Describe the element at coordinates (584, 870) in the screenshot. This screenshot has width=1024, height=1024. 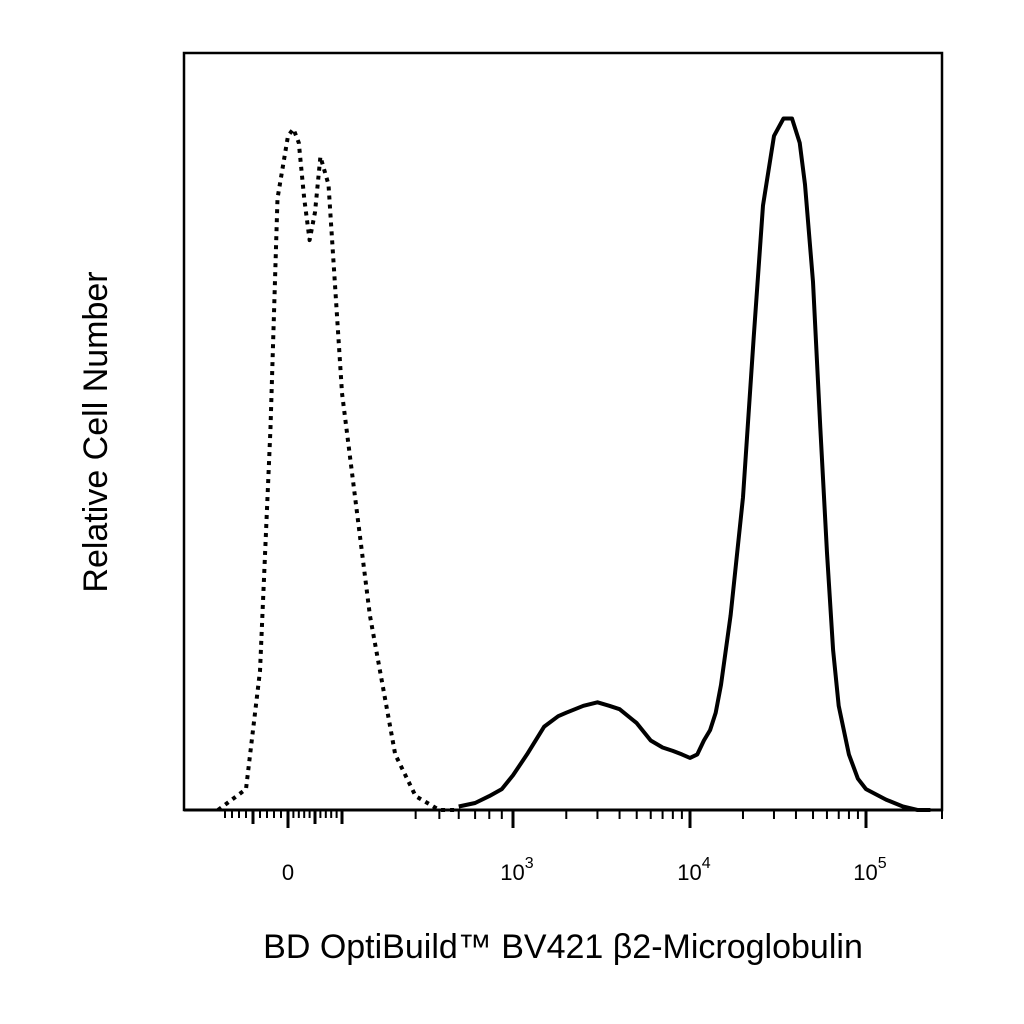
I see `x-axis-tick-labels: 0 10³ 10⁴ 10⁵` at that location.